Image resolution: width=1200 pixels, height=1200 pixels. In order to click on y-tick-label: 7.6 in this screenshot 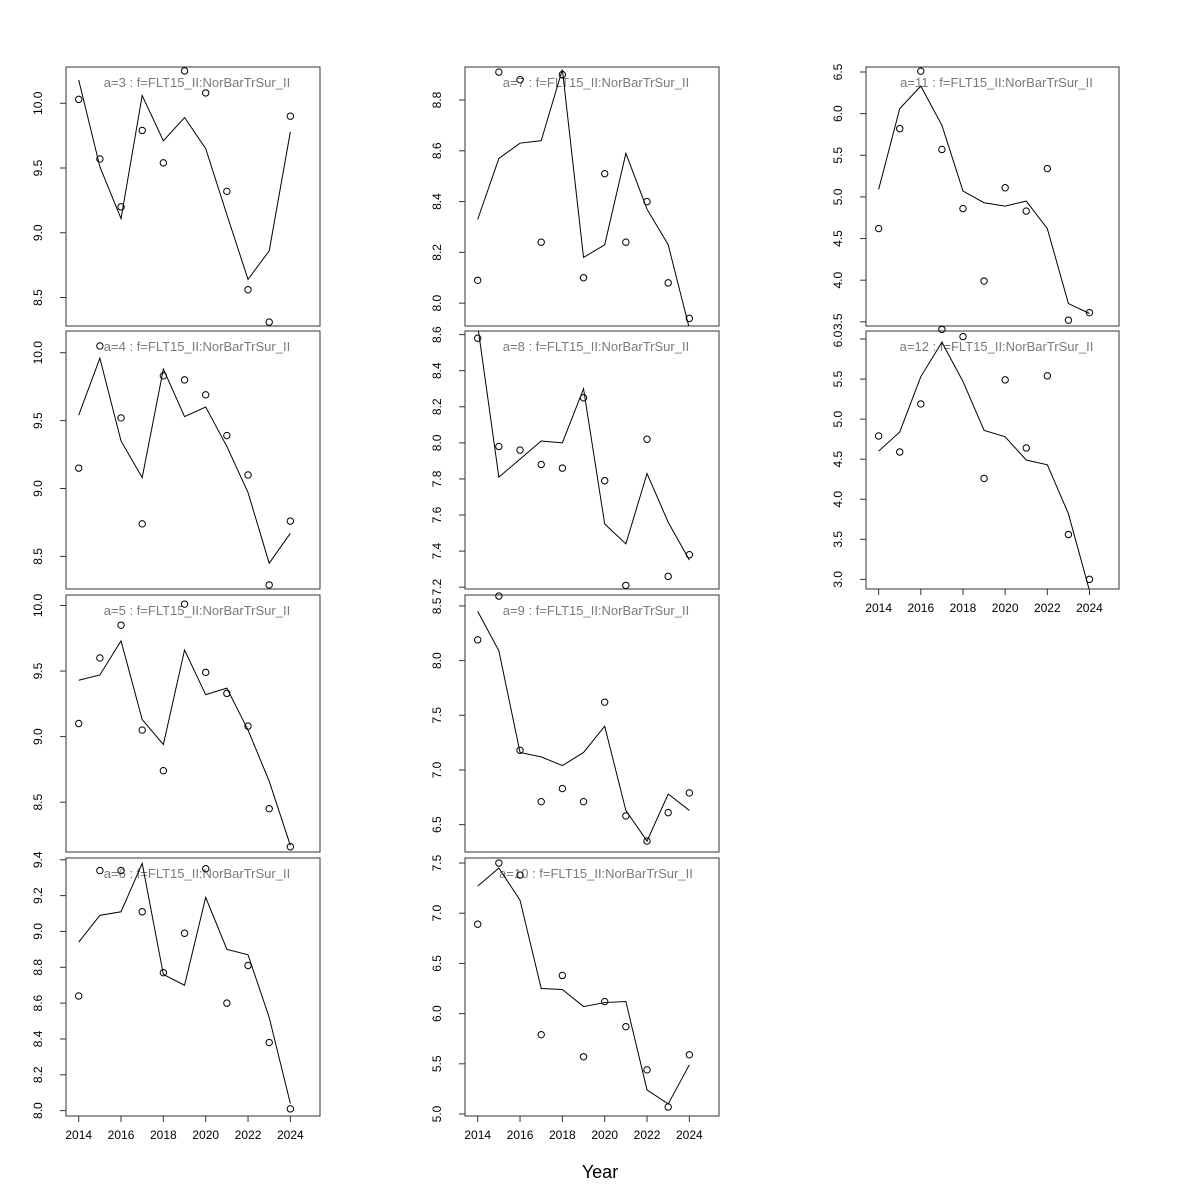, I will do `click(437, 514)`.